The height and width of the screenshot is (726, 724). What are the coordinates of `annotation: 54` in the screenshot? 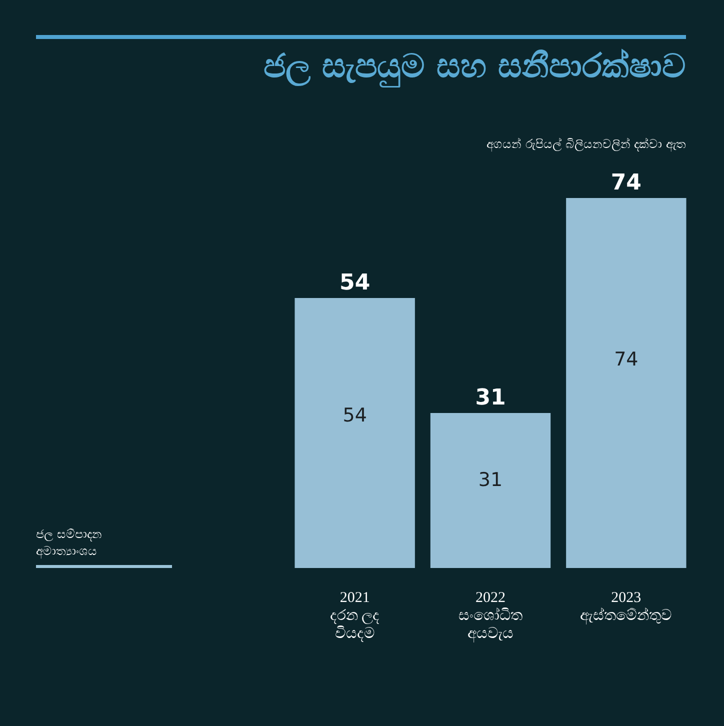 It's located at (354, 415).